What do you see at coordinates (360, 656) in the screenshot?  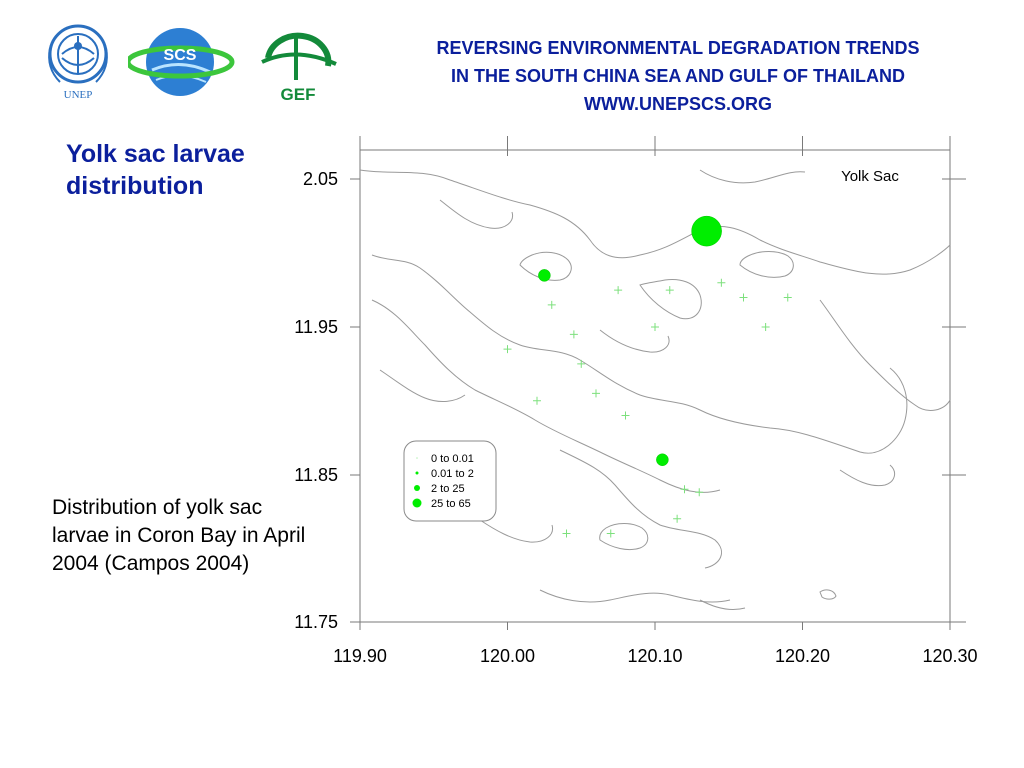 I see `x-tick-label: 119.90` at bounding box center [360, 656].